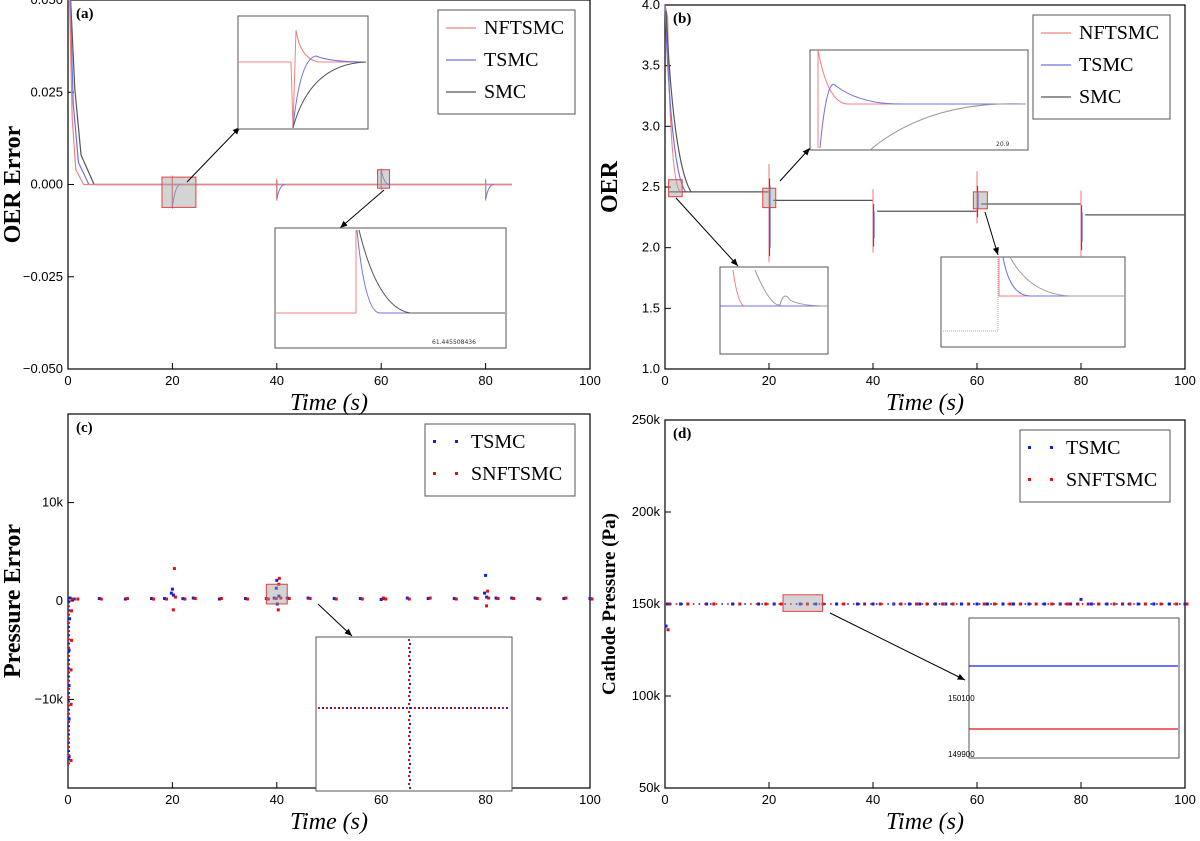 The image size is (1200, 841). Describe the element at coordinates (1185, 380) in the screenshot. I see `x-tick-label: 100` at that location.